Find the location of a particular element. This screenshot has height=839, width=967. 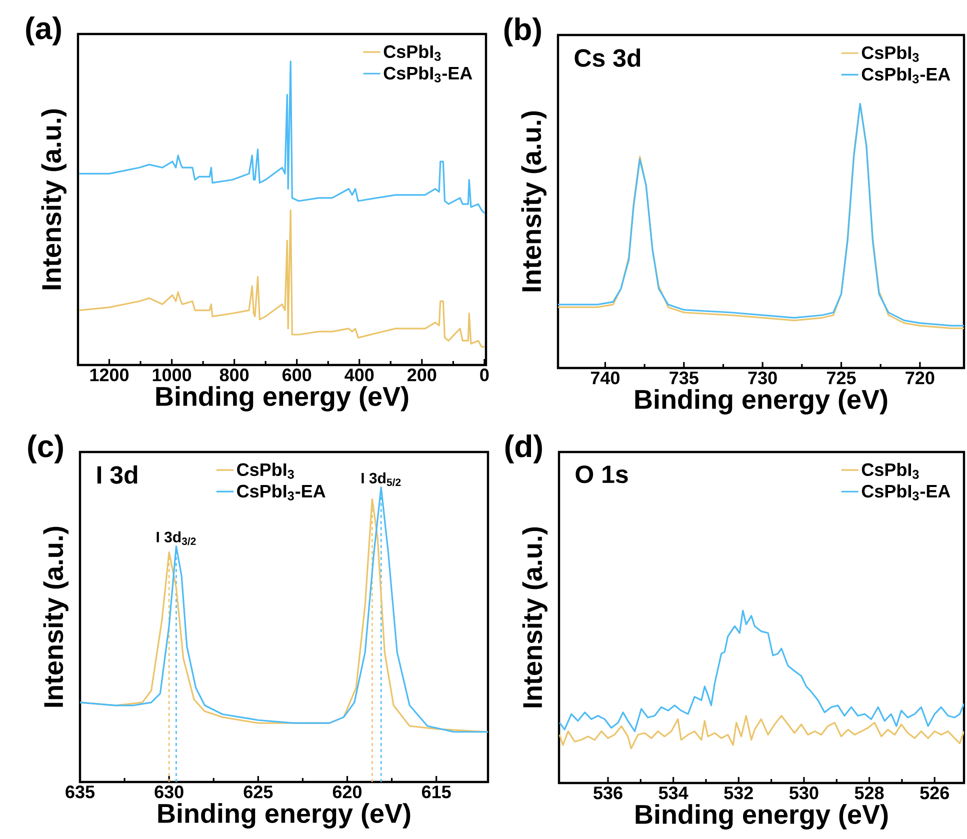

chart-title: (d) is located at coordinates (523, 449).